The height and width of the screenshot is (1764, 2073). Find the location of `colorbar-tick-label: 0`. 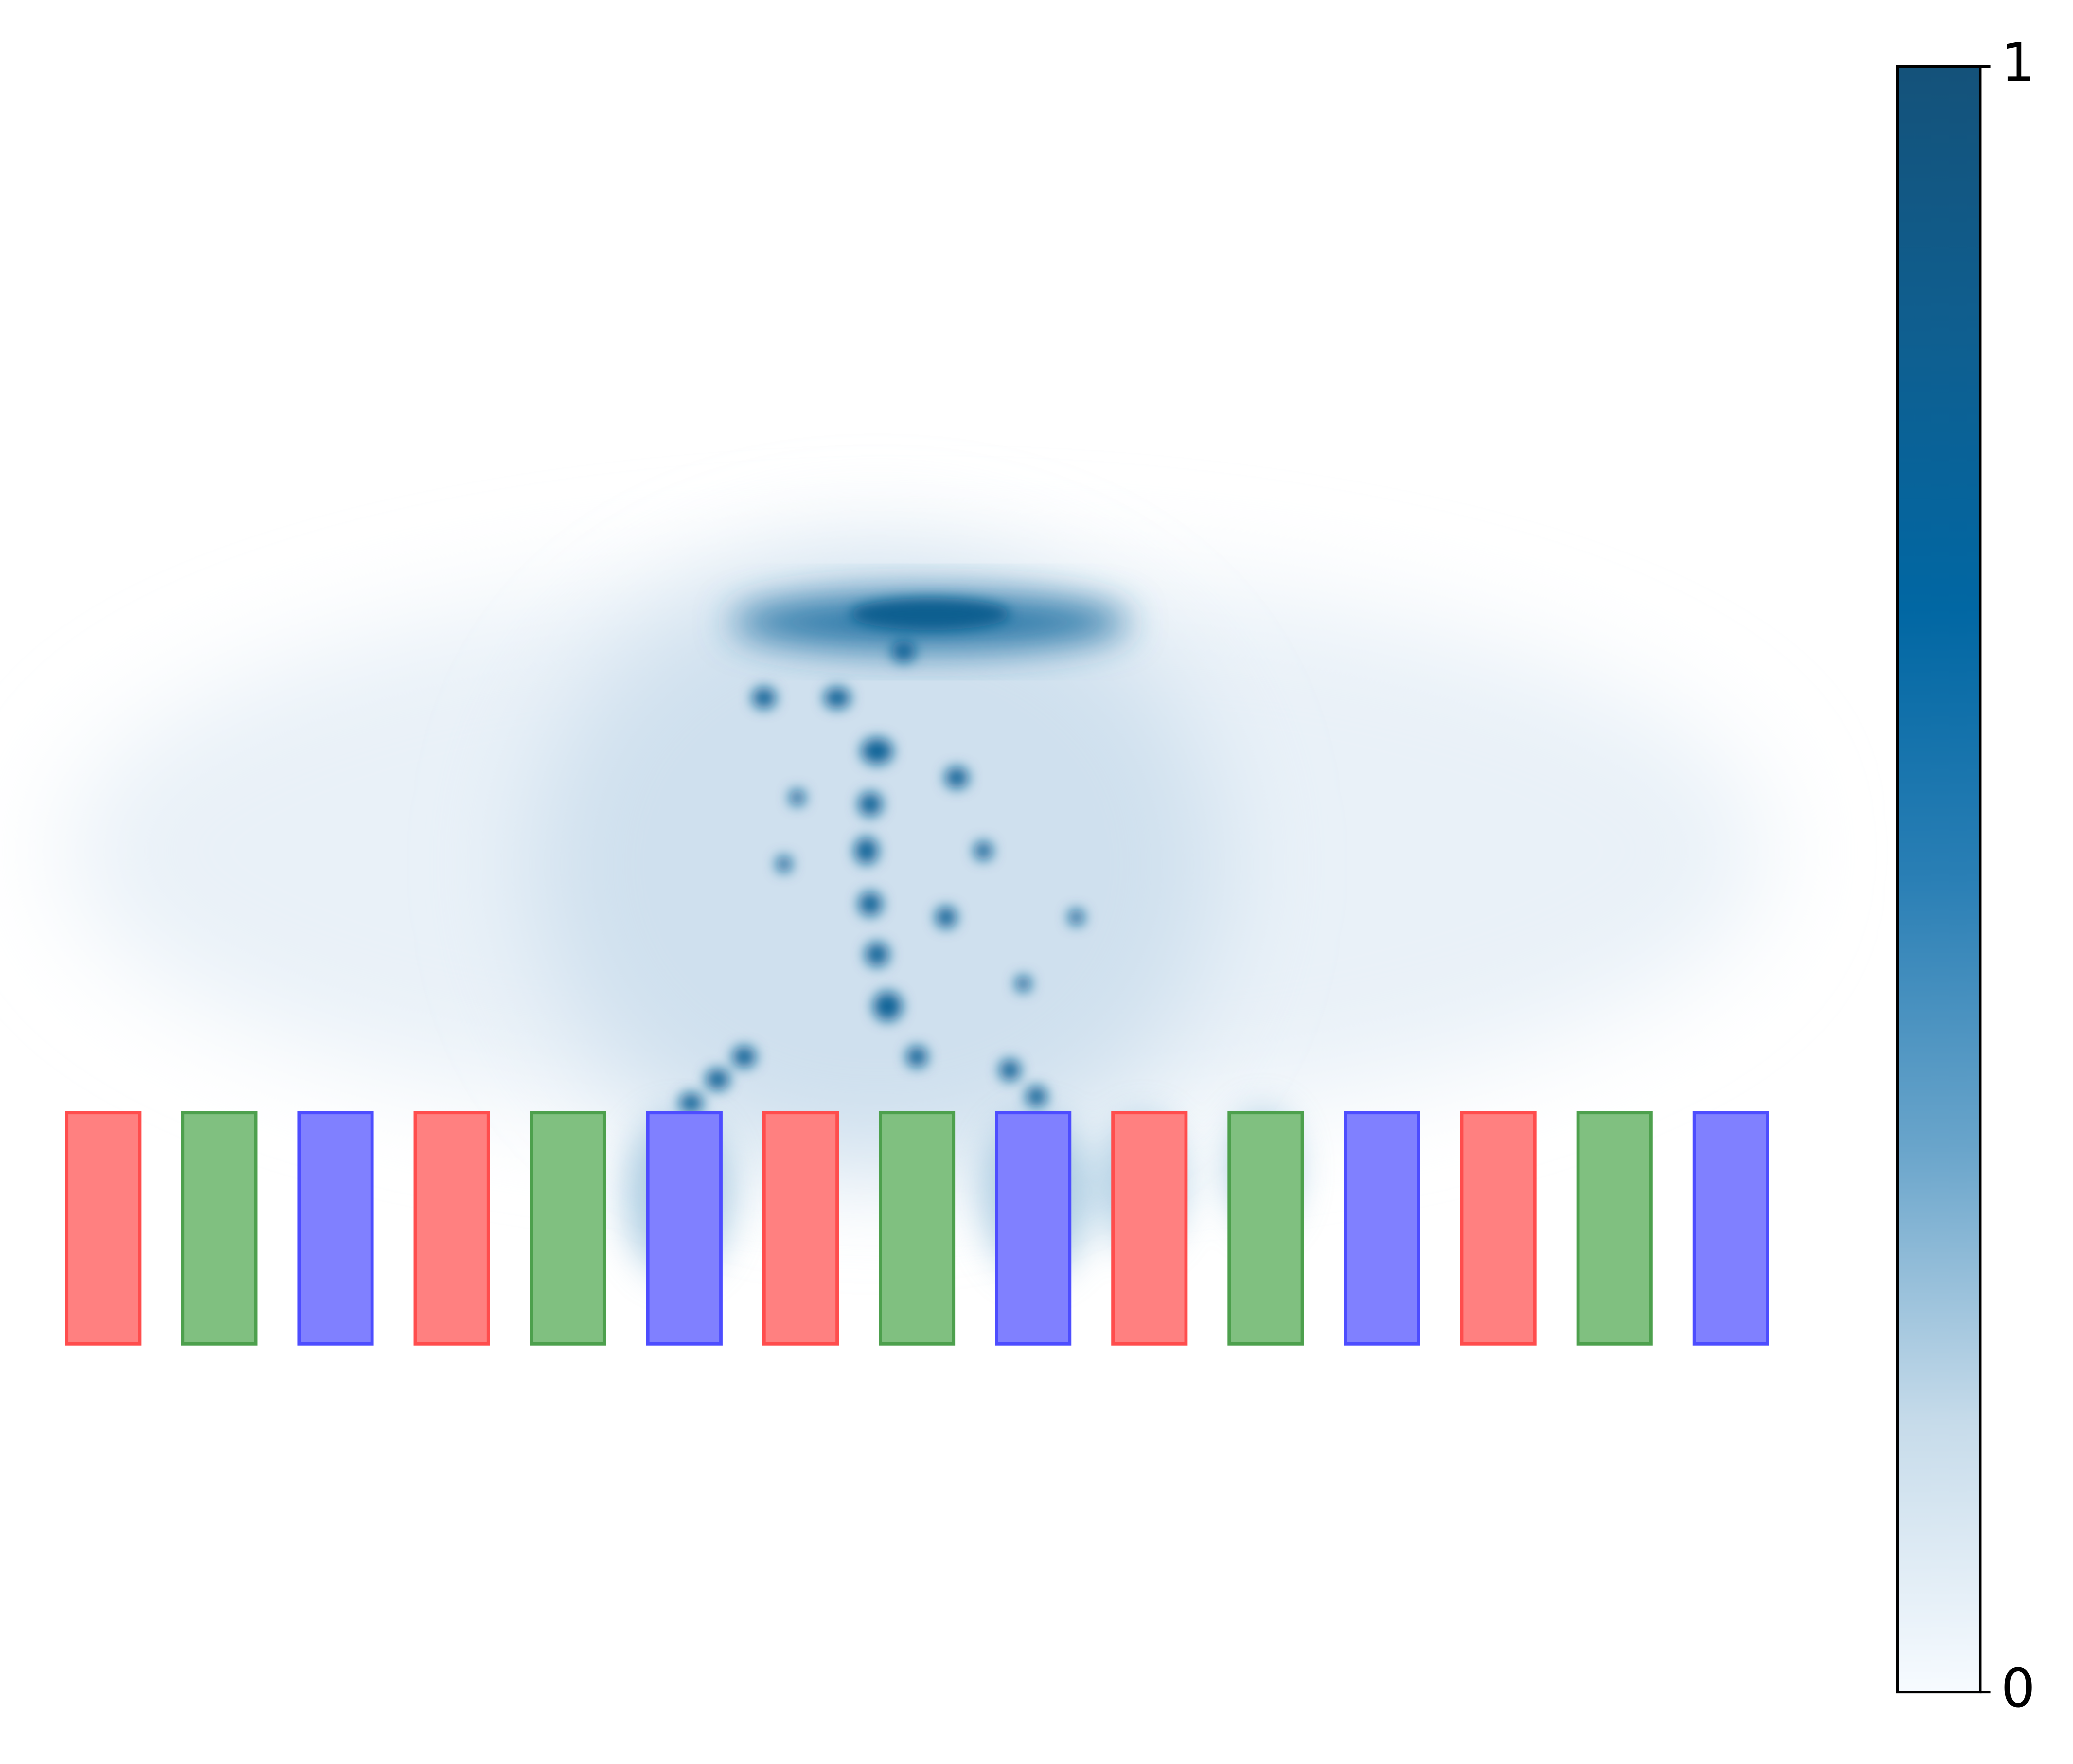

colorbar-tick-label: 0 is located at coordinates (2018, 1688).